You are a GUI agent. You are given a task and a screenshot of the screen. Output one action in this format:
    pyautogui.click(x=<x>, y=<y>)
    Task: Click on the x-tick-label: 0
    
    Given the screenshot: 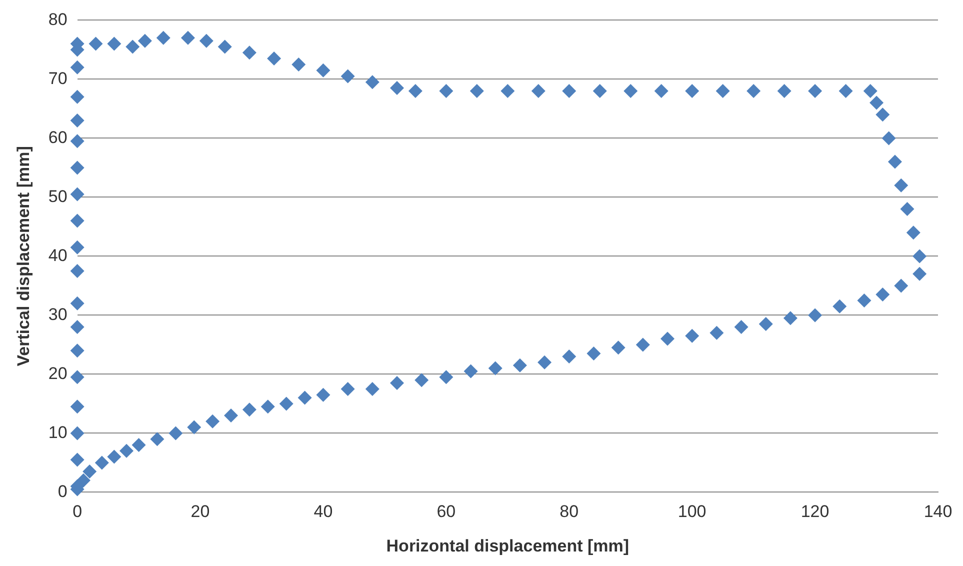 What is the action you would take?
    pyautogui.click(x=77, y=512)
    